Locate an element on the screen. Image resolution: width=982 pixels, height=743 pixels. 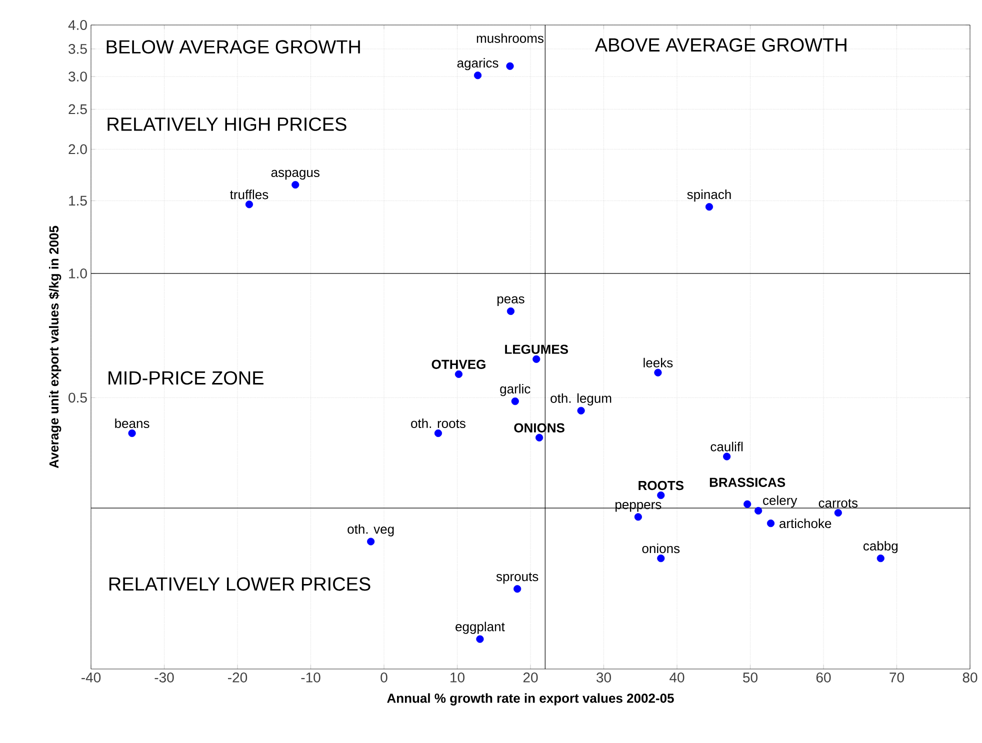
y-tick-label: 2.0 is located at coordinates (77, 149).